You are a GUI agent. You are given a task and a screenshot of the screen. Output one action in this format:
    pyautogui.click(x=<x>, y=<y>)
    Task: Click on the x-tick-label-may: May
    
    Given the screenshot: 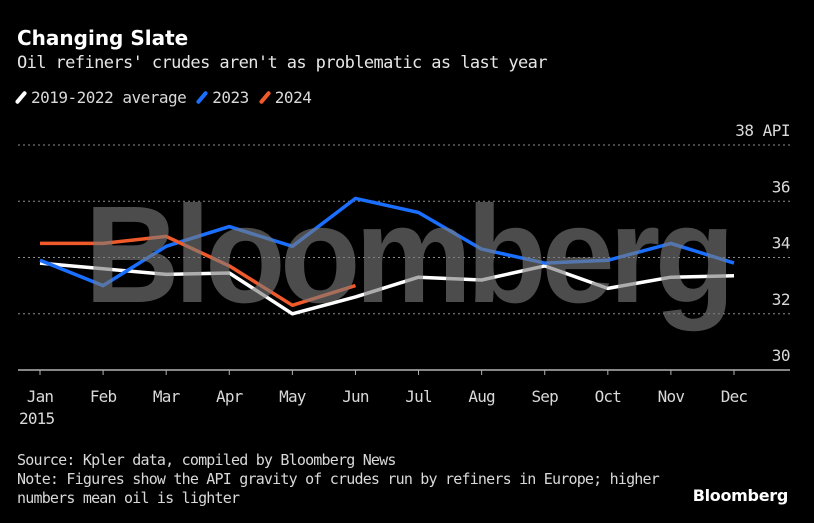 What is the action you would take?
    pyautogui.click(x=293, y=396)
    